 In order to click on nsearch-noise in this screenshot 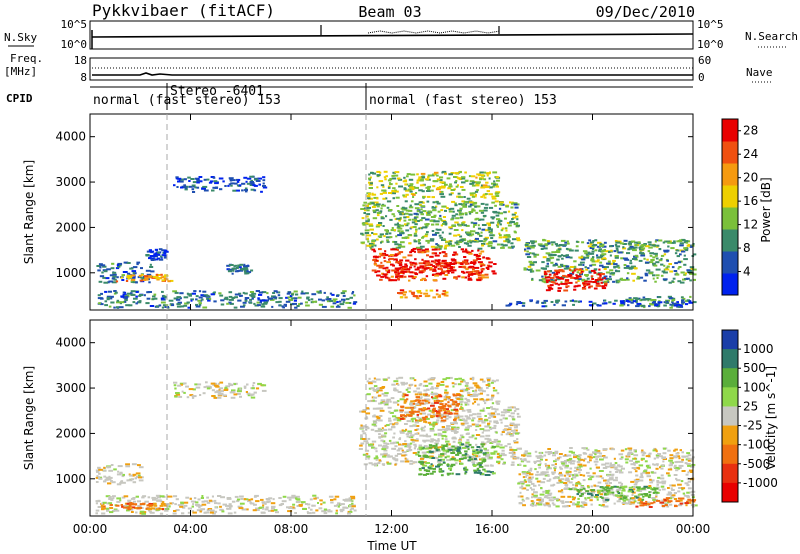, I will do `click(434, 32)`.